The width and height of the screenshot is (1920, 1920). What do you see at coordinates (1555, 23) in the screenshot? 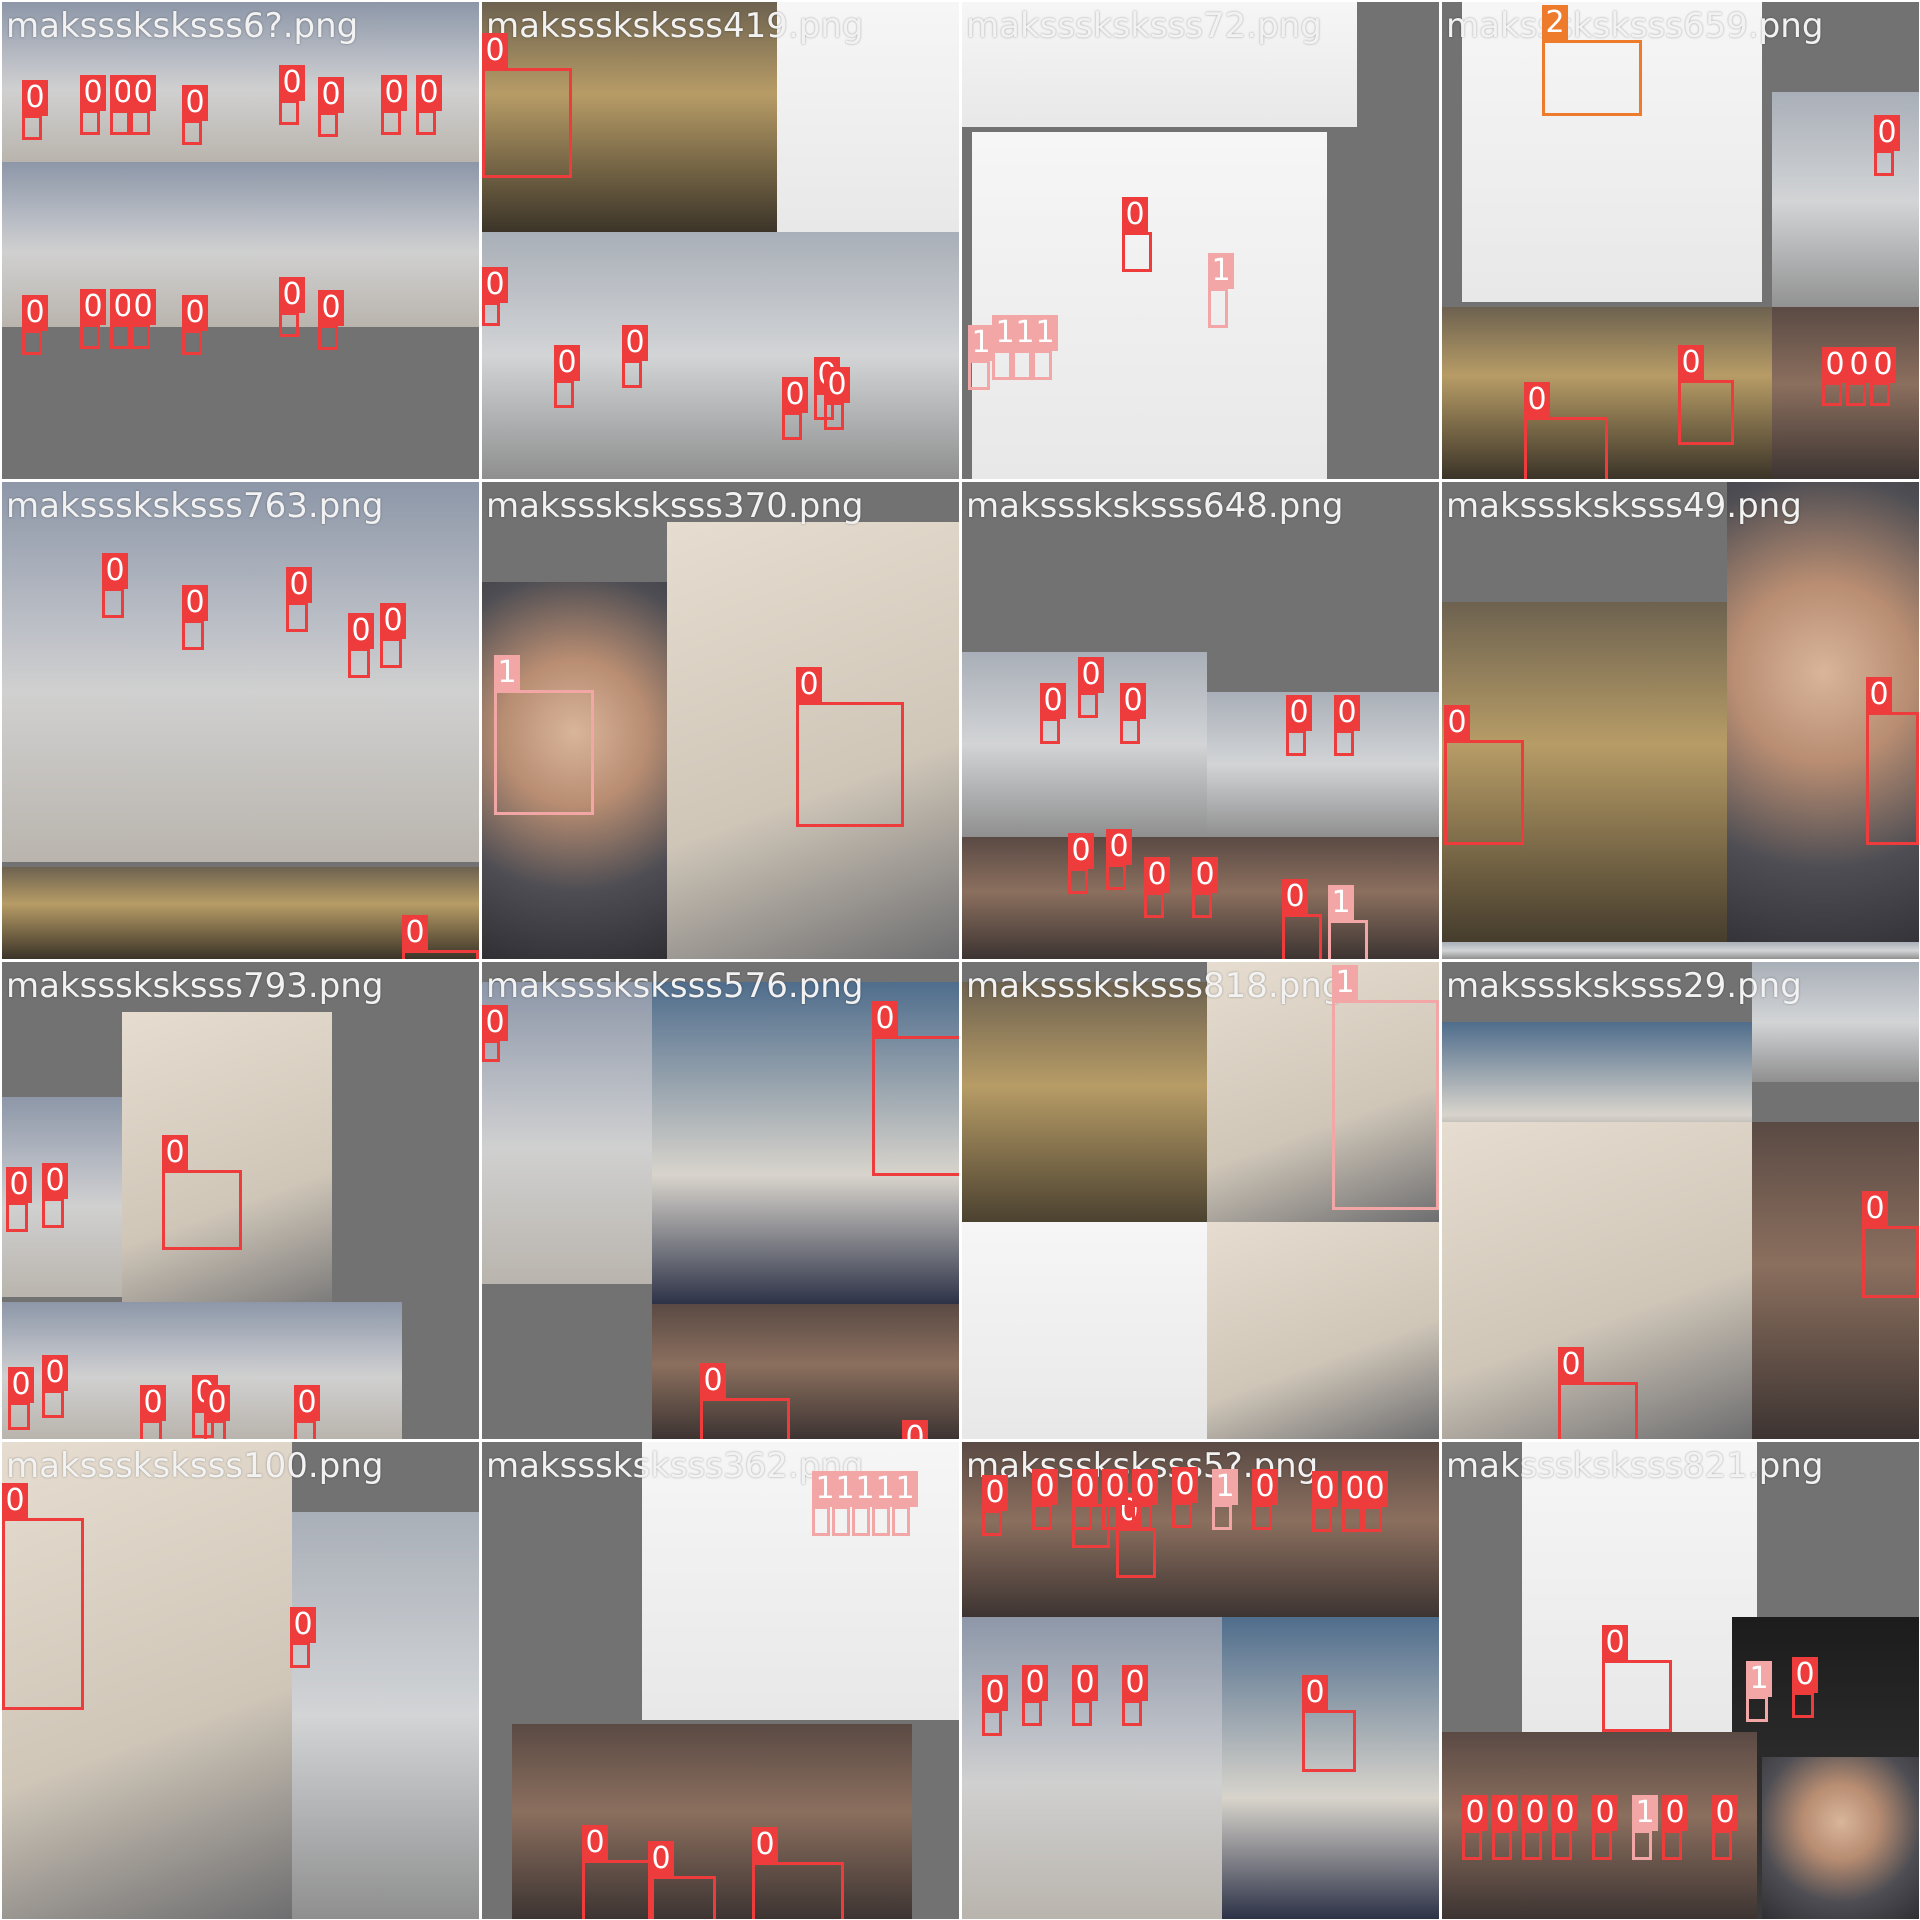
I see `detection-class-label: 2` at bounding box center [1555, 23].